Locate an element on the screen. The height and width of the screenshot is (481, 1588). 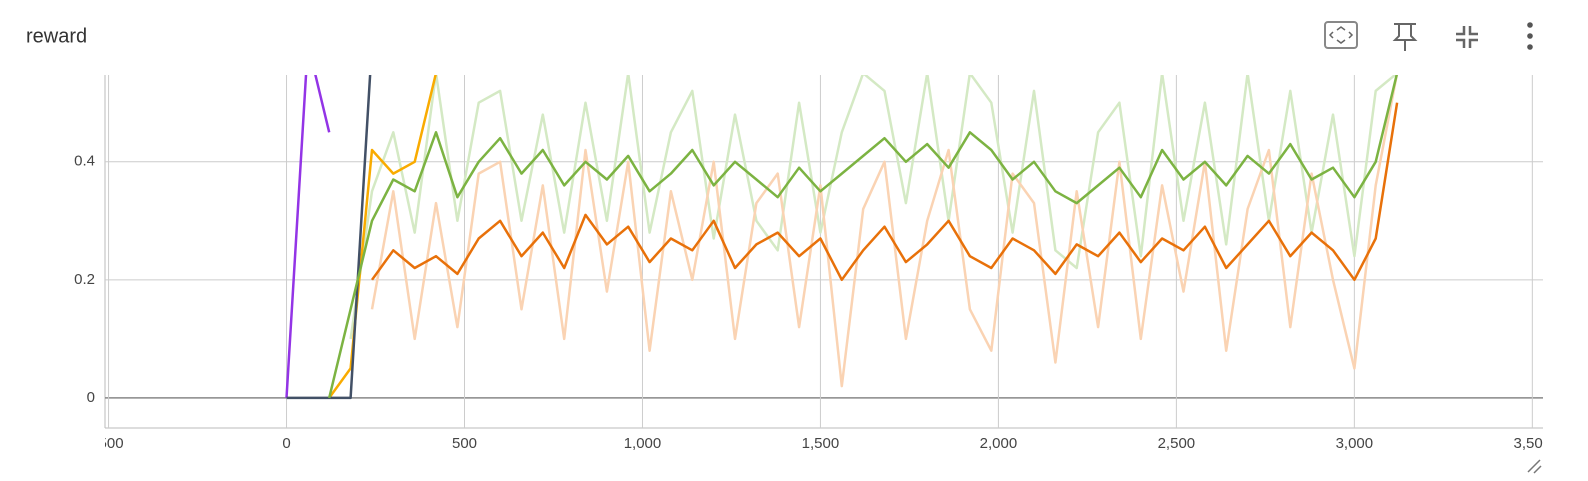
collapse-button is located at coordinates (1467, 37).